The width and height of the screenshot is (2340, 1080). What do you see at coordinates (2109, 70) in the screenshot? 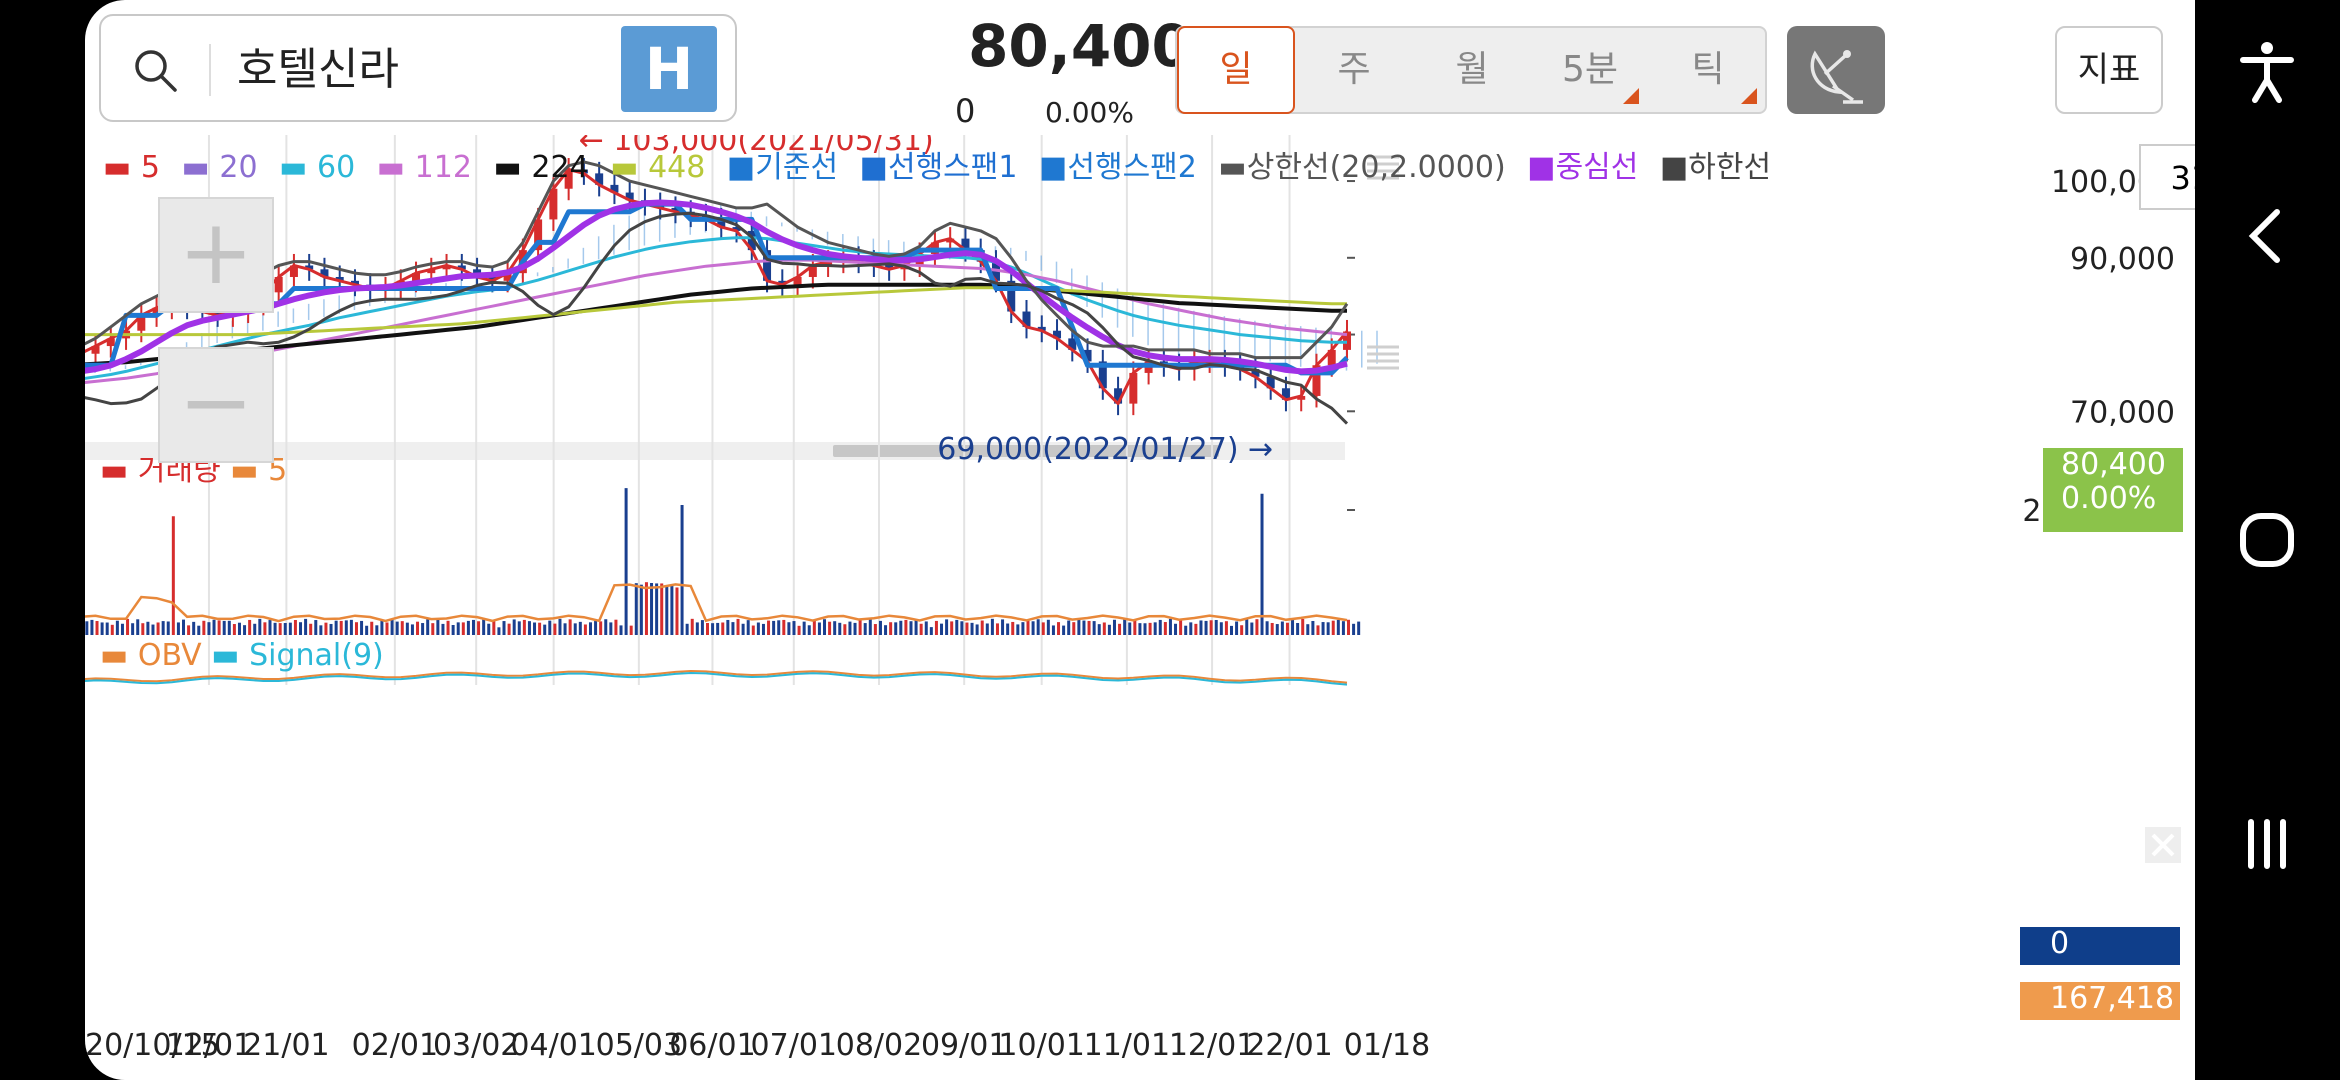
I see `indicator-button: 지표` at bounding box center [2109, 70].